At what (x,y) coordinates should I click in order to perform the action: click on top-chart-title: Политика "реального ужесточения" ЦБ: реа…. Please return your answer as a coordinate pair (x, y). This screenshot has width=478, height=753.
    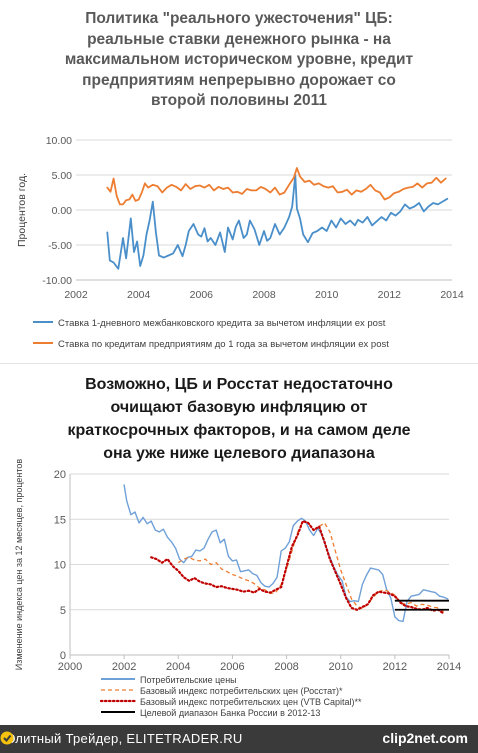
    Looking at the image, I should click on (239, 59).